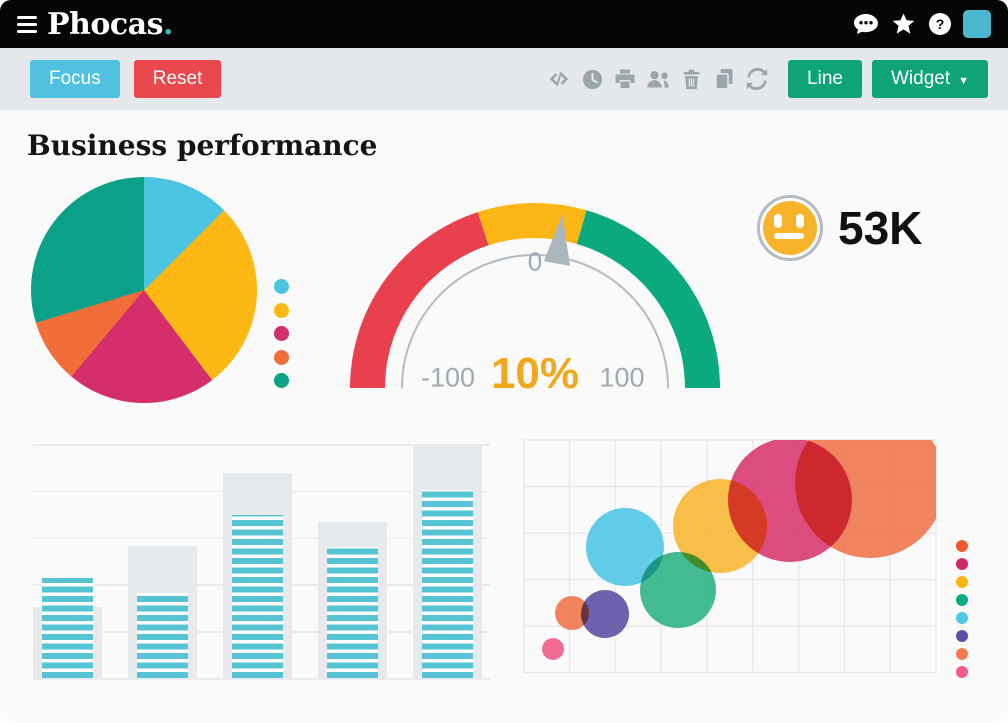  I want to click on header-actions: ?, so click(930, 24).